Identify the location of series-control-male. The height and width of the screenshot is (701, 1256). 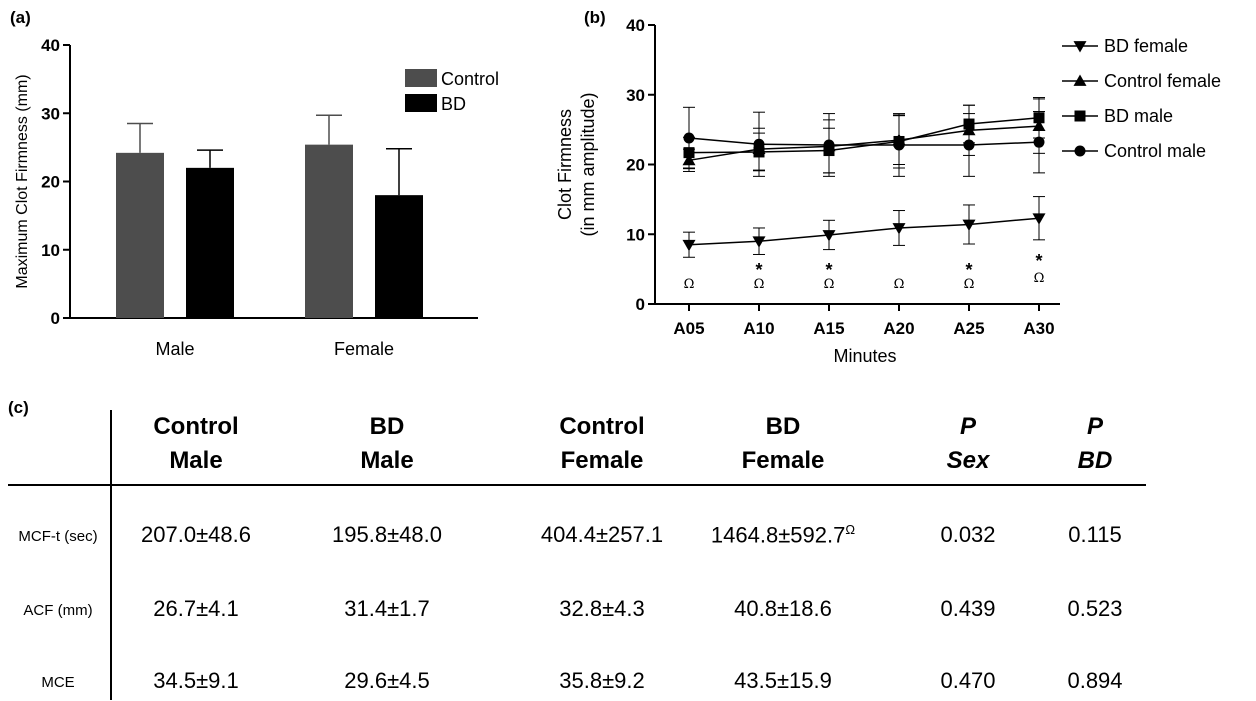
(864, 141).